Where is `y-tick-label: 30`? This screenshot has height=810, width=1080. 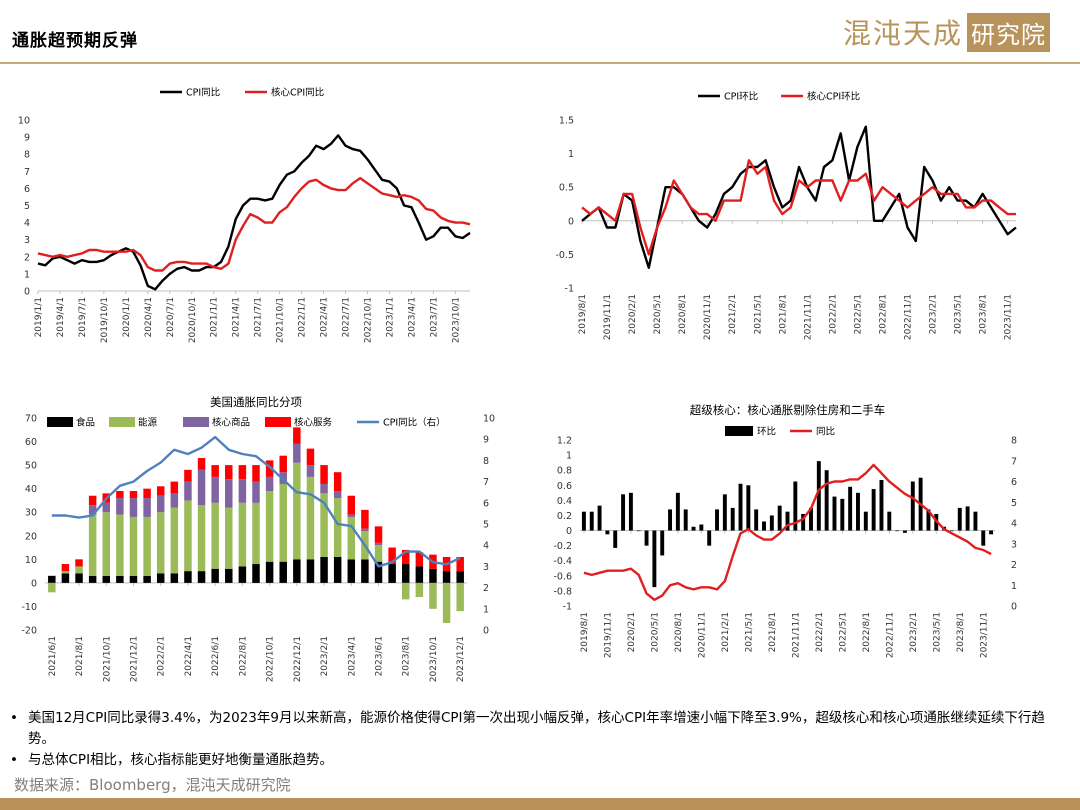
y-tick-label: 30 is located at coordinates (31, 513).